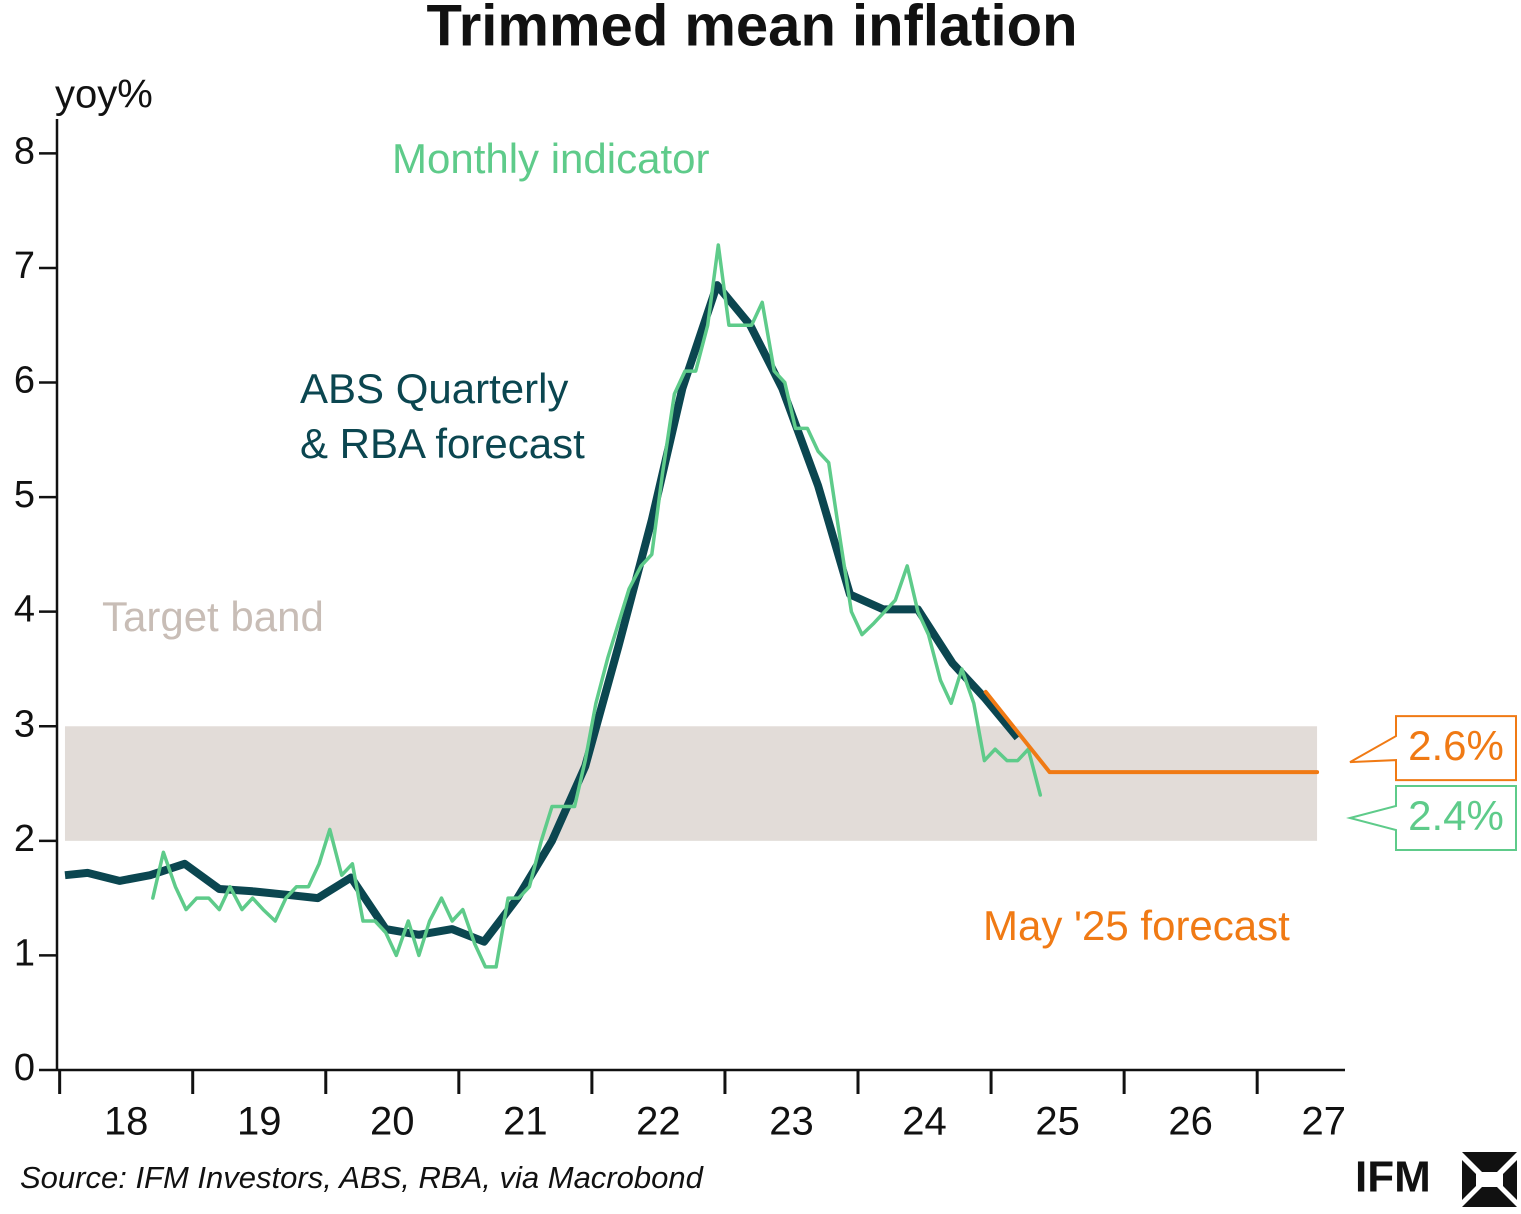 This screenshot has width=1521, height=1214. I want to click on y-tick-label: 0, so click(24, 1068).